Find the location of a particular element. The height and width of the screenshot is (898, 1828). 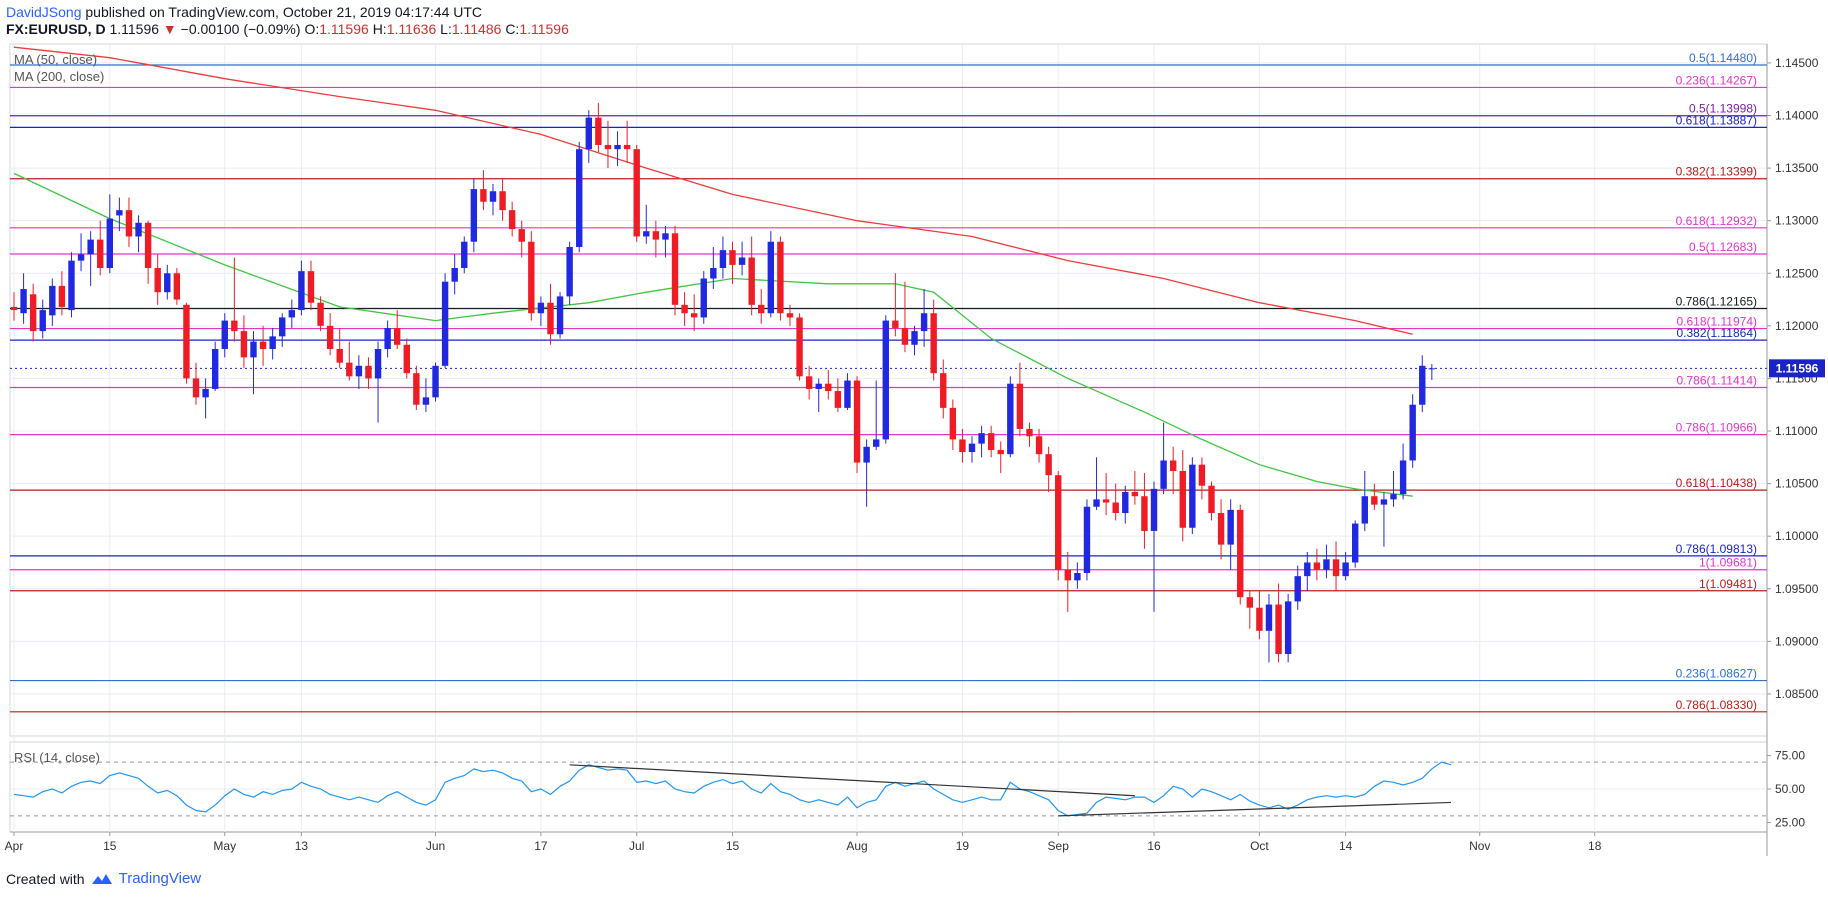

level-label: 0.618(1.11974) is located at coordinates (1716, 322).